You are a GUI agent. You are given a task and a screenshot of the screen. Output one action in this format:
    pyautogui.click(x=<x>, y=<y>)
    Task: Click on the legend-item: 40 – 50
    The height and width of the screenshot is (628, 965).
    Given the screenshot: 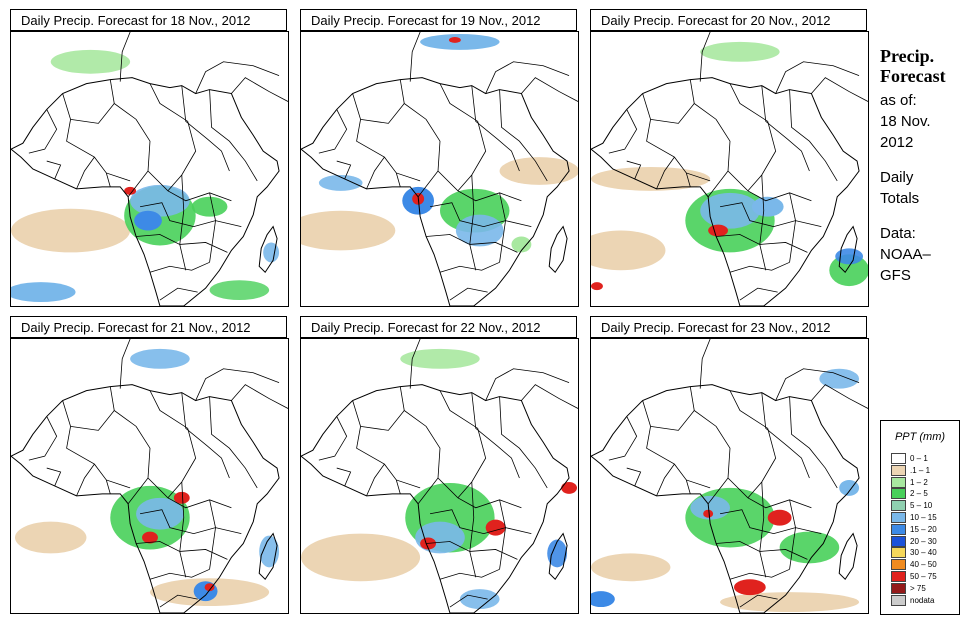 What is the action you would take?
    pyautogui.click(x=924, y=565)
    